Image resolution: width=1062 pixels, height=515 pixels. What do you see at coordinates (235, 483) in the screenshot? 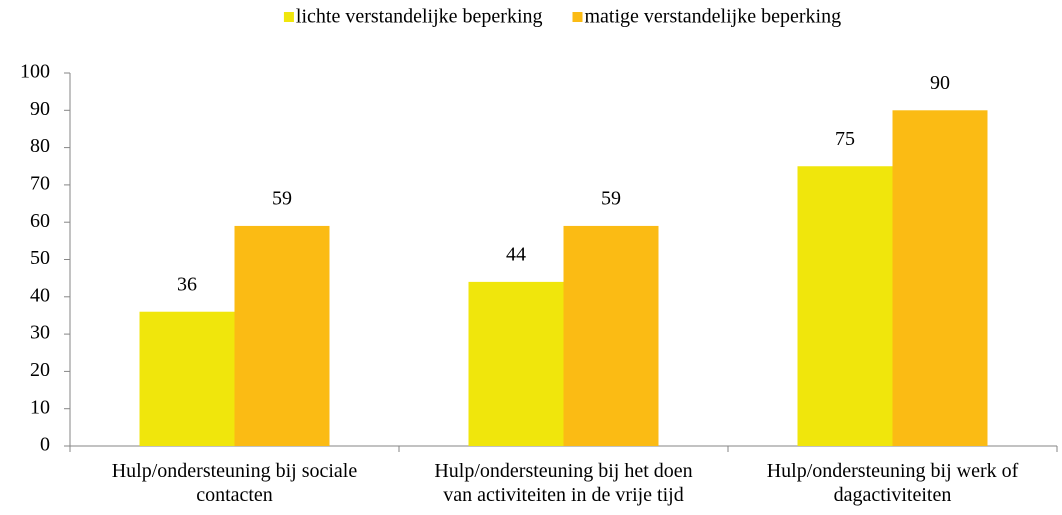
I see `x-tick-label: Hulp/ondersteuning bij sociale contacten` at bounding box center [235, 483].